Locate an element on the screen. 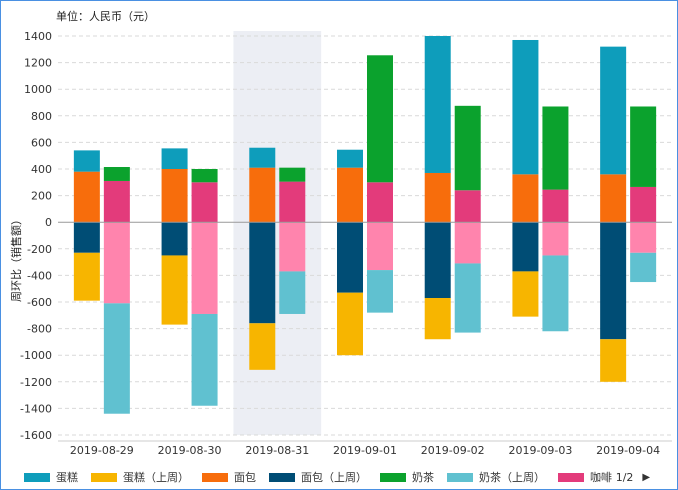  legend-prev-icon: ◀ is located at coordinates (603, 477).